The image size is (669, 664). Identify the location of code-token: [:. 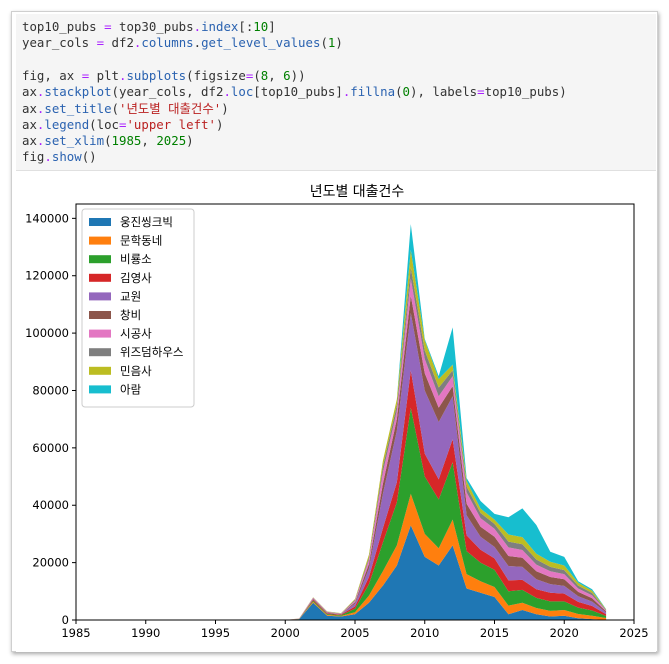
(246, 26).